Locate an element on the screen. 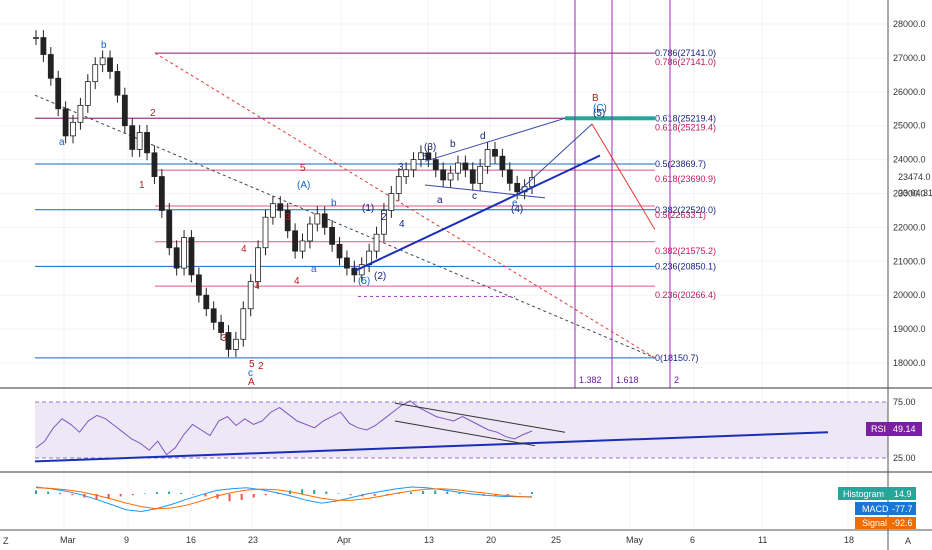 The width and height of the screenshot is (932, 550). rsi-tick-label: 25.00 is located at coordinates (904, 458).